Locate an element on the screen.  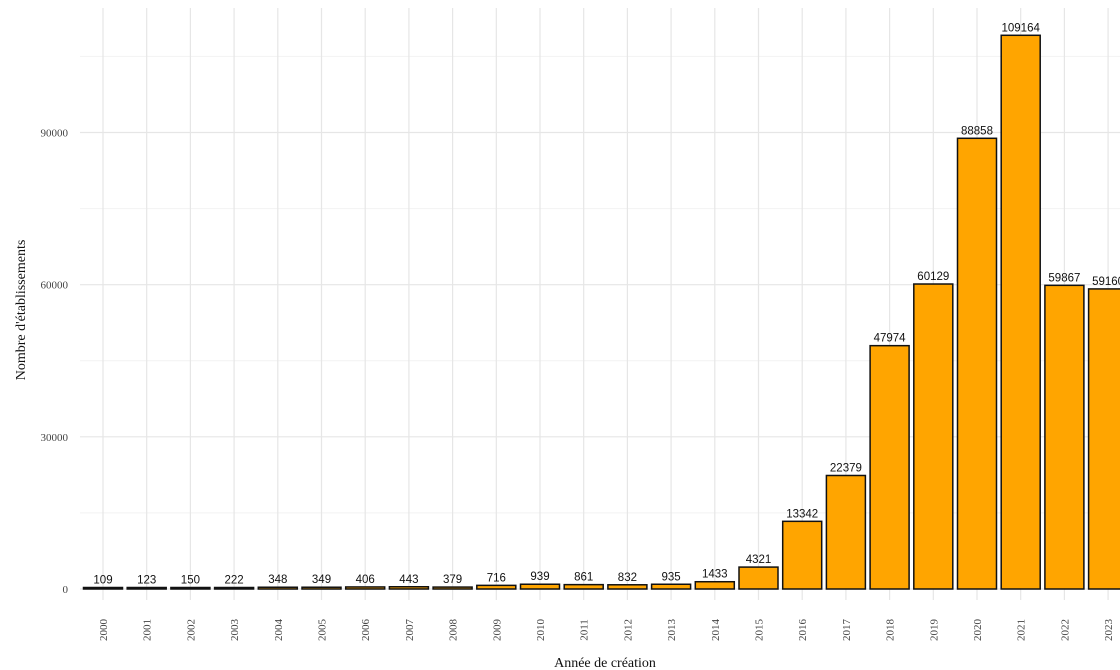
bar-value-label: 443 is located at coordinates (408, 580).